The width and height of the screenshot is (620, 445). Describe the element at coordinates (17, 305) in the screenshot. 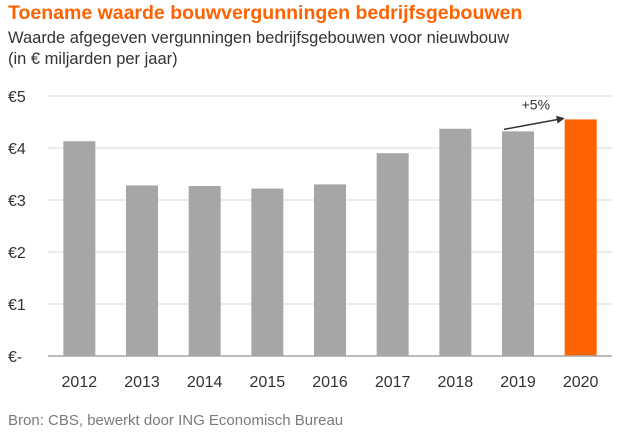

I see `y-tick-label: €1` at that location.